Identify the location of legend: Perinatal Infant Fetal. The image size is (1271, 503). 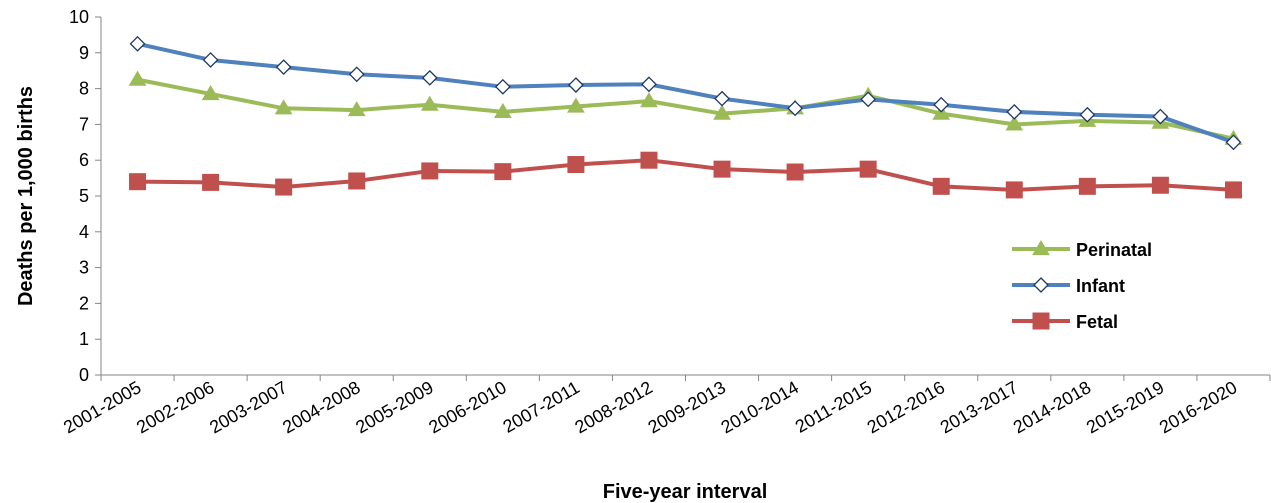
(1082, 286).